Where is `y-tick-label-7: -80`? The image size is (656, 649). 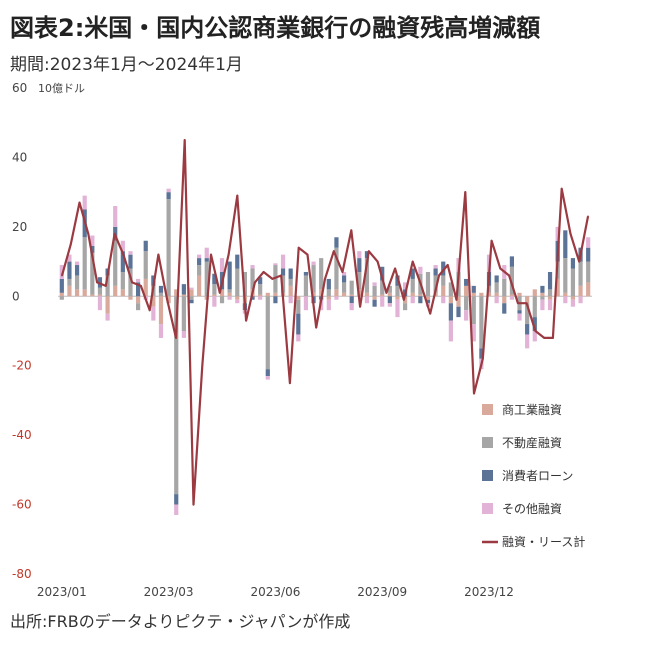
y-tick-label-7: -80 is located at coordinates (22, 574).